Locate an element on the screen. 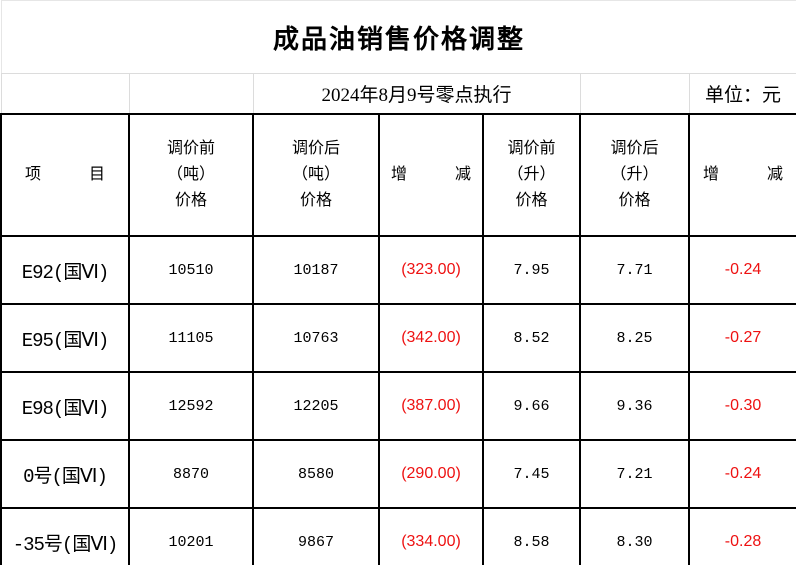  ton-after-value: 10763 is located at coordinates (316, 338).